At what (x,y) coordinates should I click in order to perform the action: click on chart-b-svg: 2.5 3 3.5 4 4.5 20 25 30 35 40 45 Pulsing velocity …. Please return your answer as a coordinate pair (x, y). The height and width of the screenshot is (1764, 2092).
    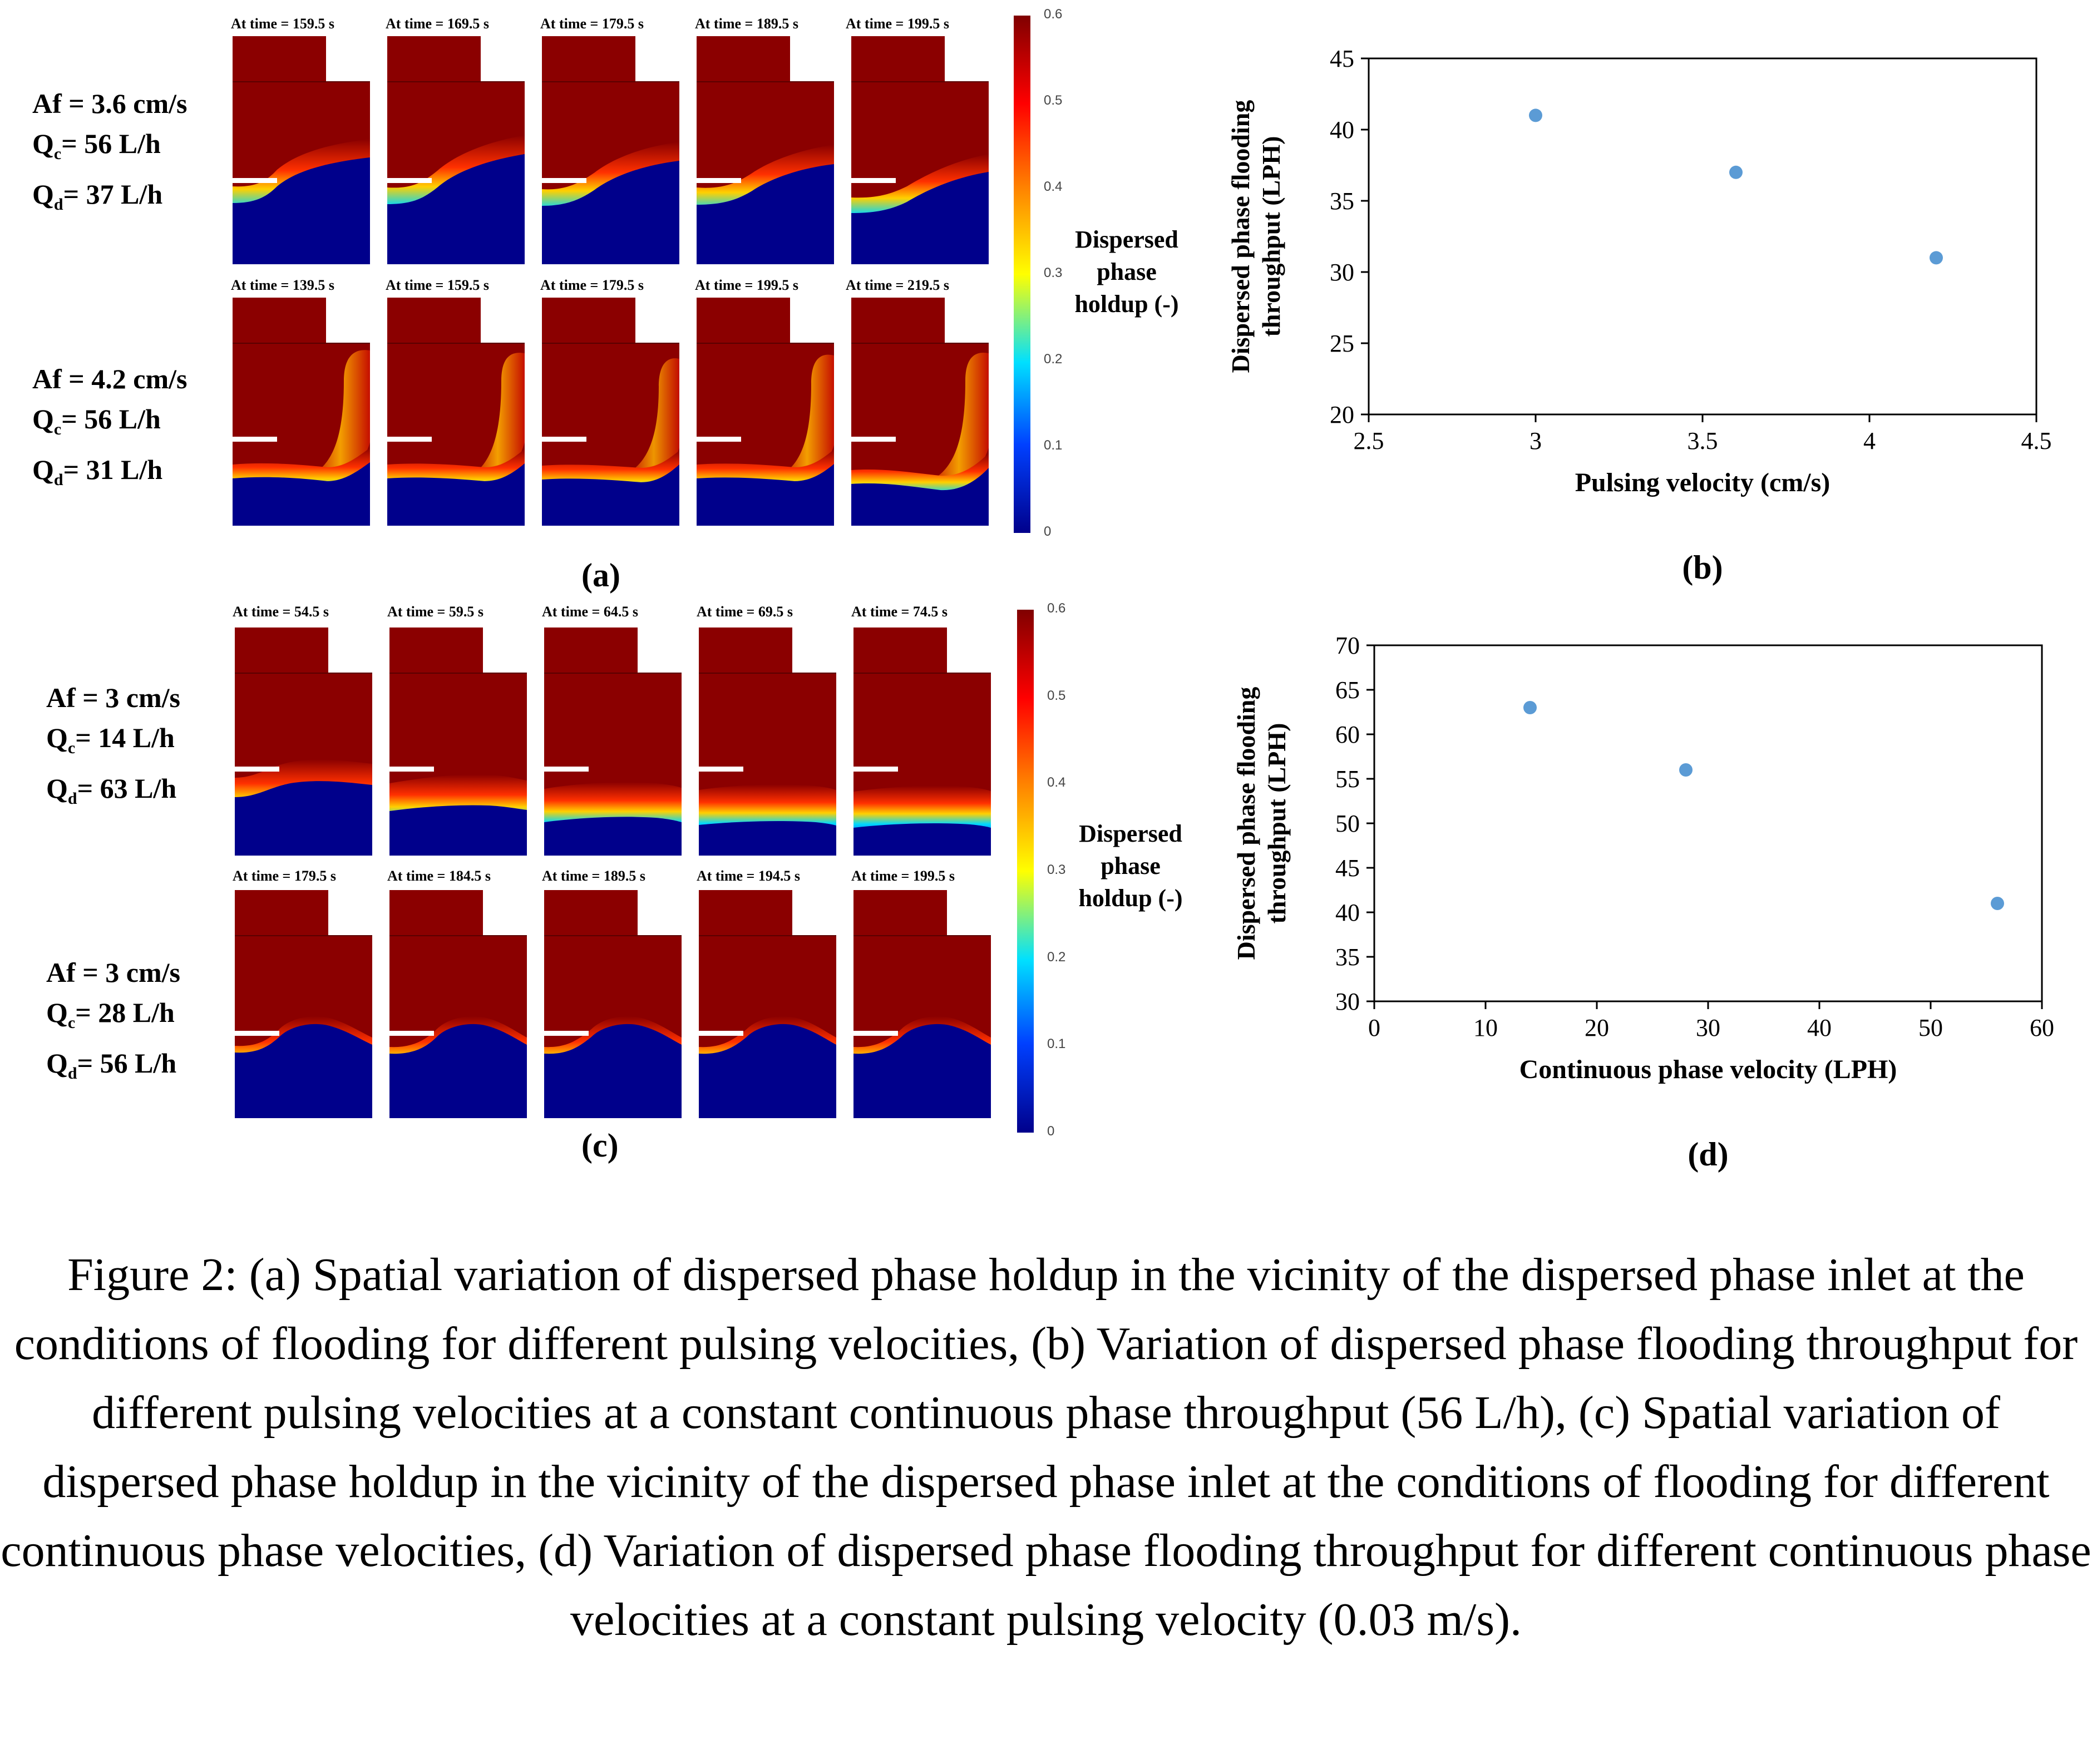
    Looking at the image, I should click on (1639, 315).